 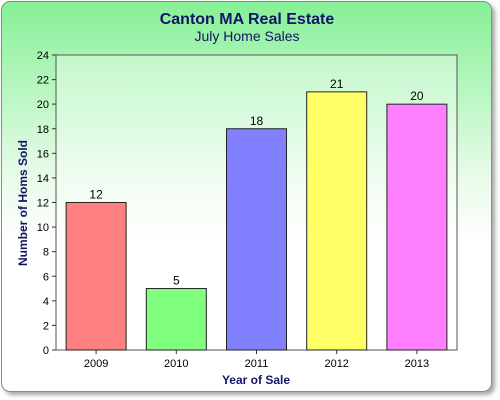 What do you see at coordinates (257, 364) in the screenshot?
I see `x-tick-label-2011: 2011` at bounding box center [257, 364].